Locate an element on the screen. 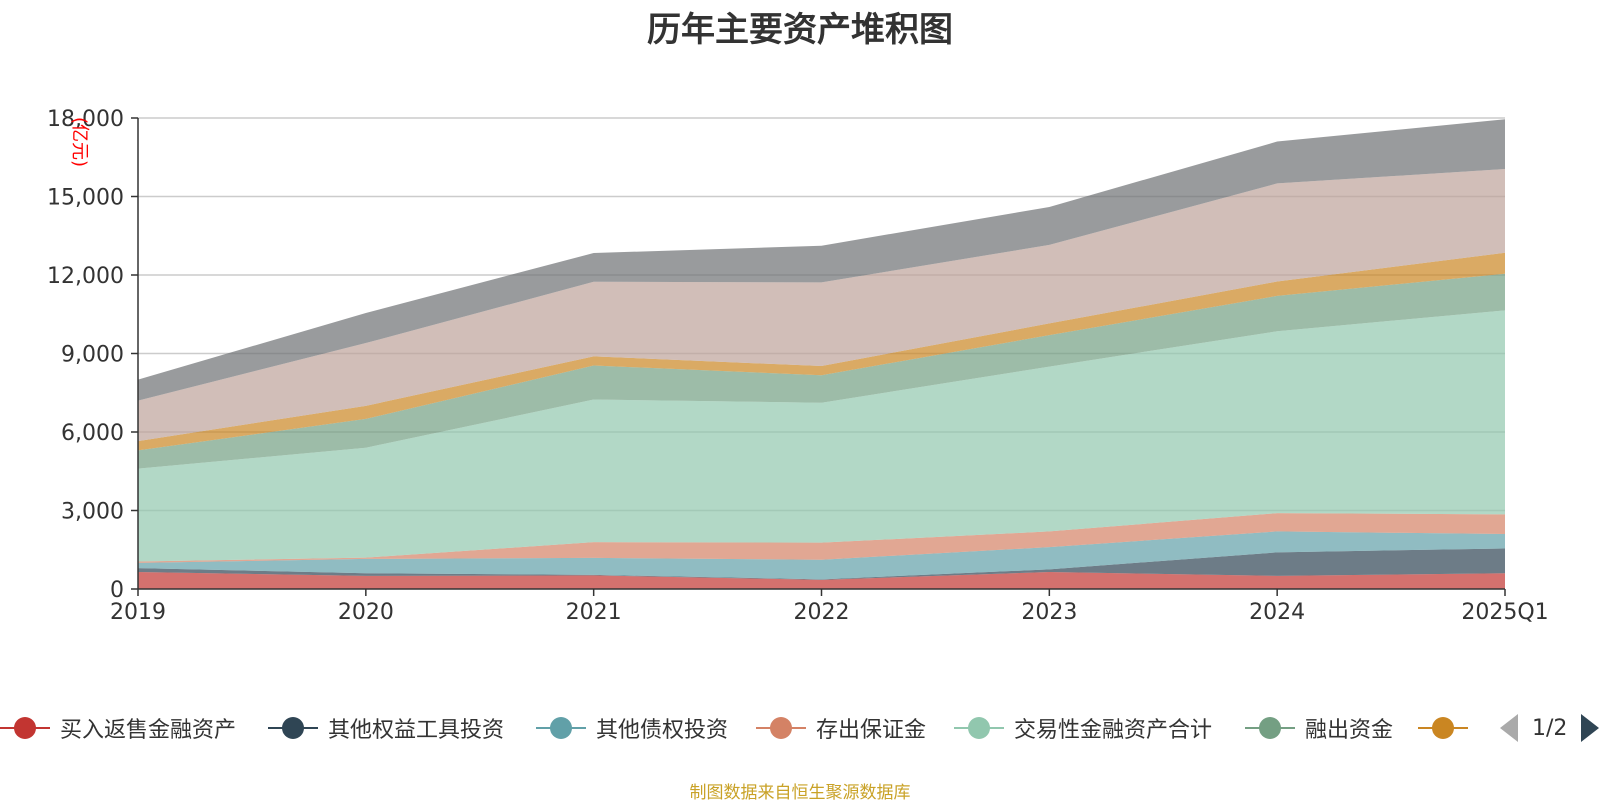  y-tick-label: 0 is located at coordinates (117, 590).